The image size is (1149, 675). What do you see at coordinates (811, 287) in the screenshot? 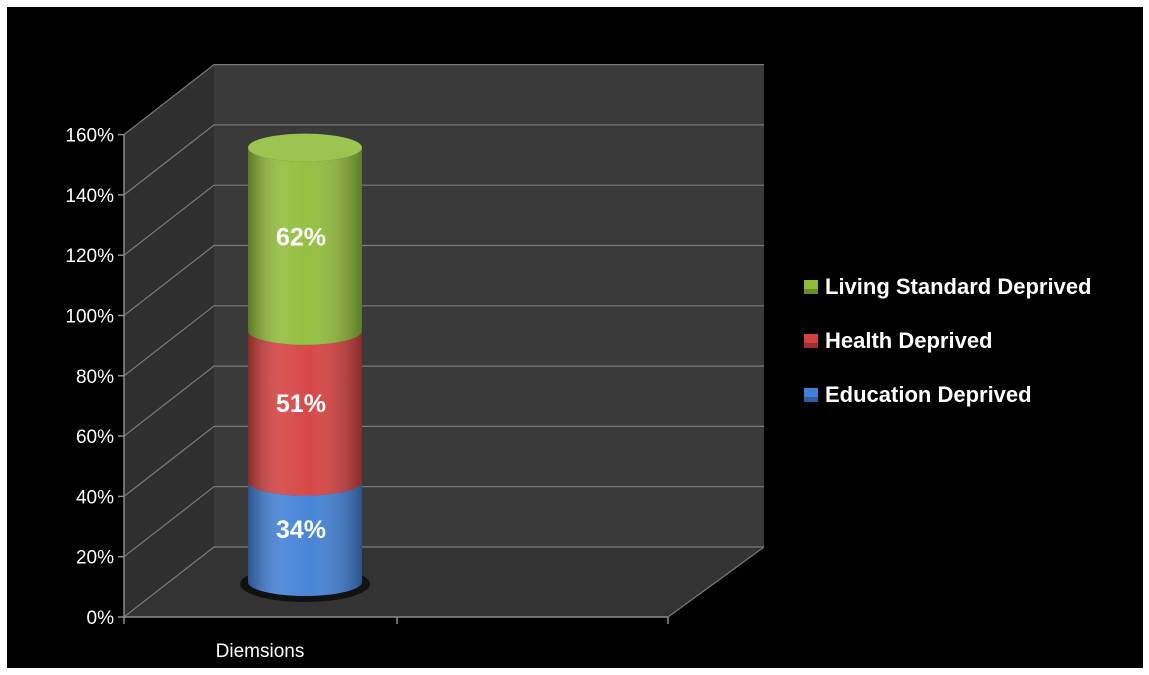
I see `legend-swatch-living` at bounding box center [811, 287].